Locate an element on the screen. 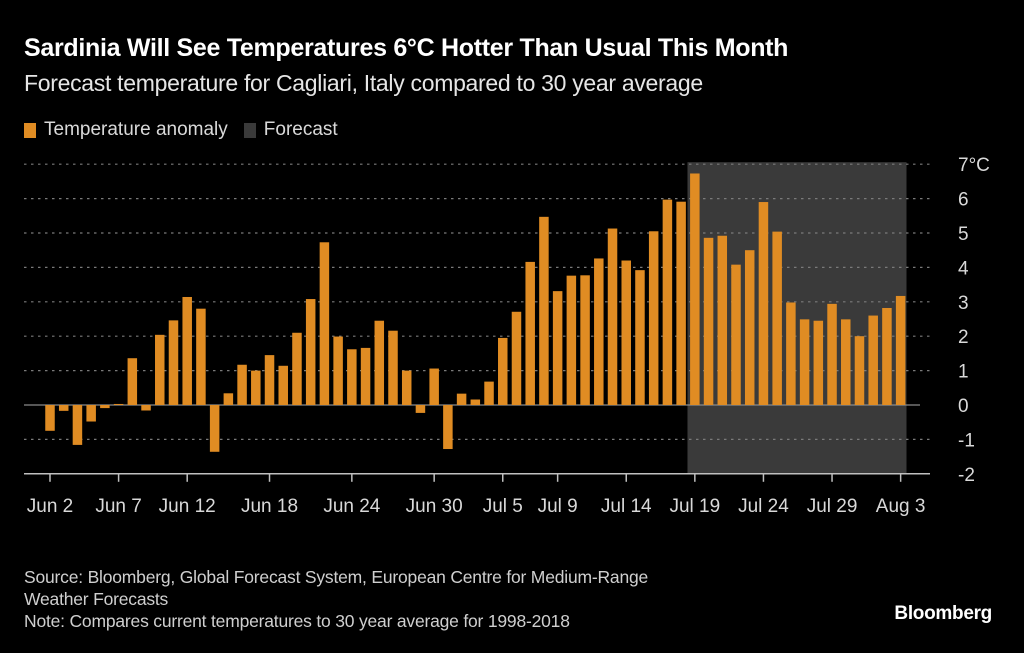  x-tick-label: Jul 14 is located at coordinates (626, 506).